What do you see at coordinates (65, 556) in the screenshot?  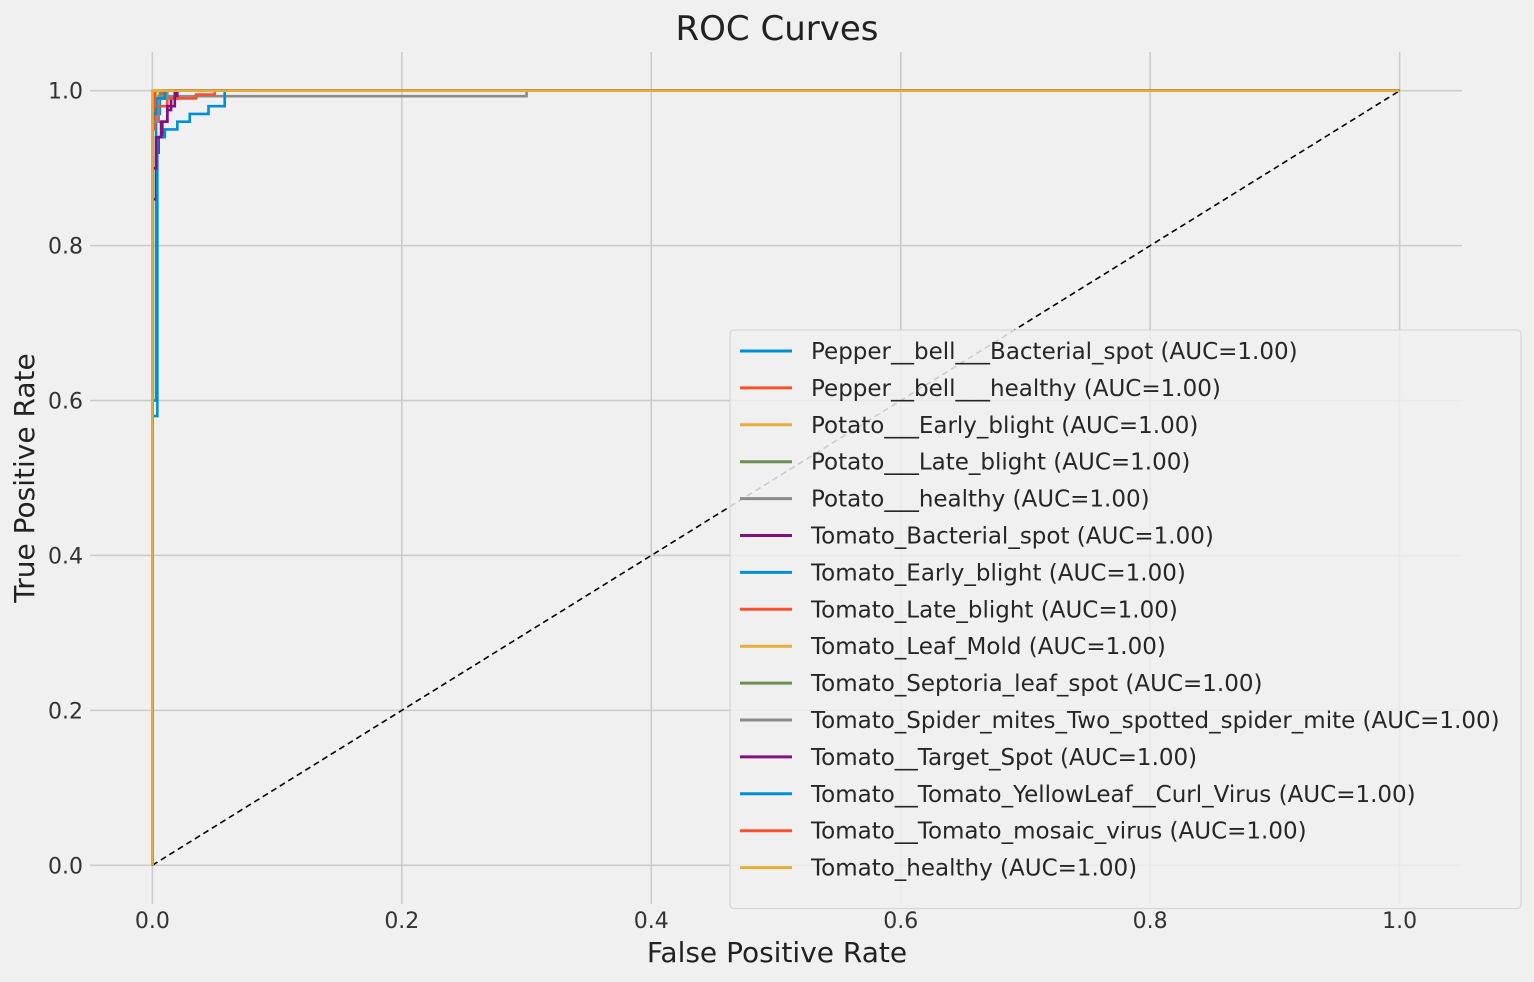 I see `y-tick-label: 0.4` at bounding box center [65, 556].